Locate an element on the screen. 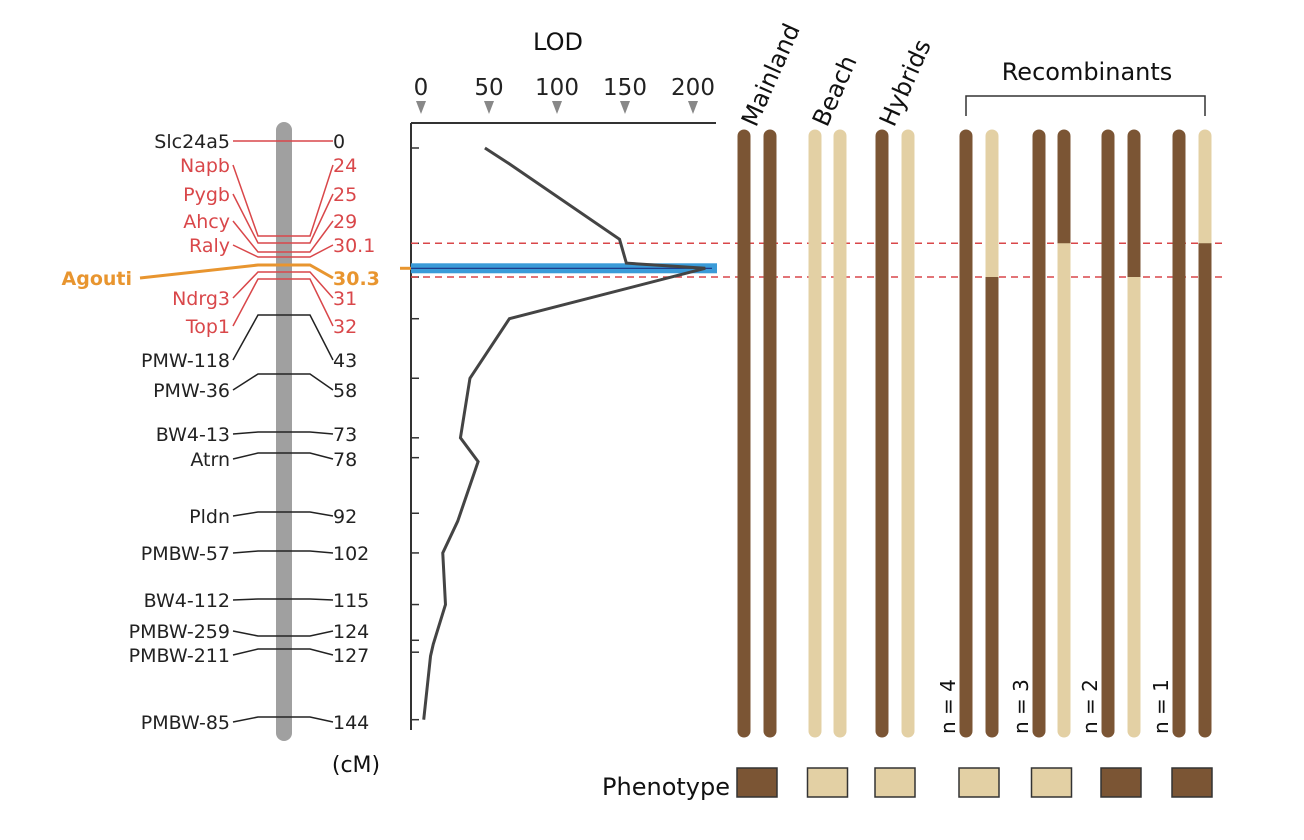 The image size is (1304, 840). marker-name: Pldn is located at coordinates (209, 517).